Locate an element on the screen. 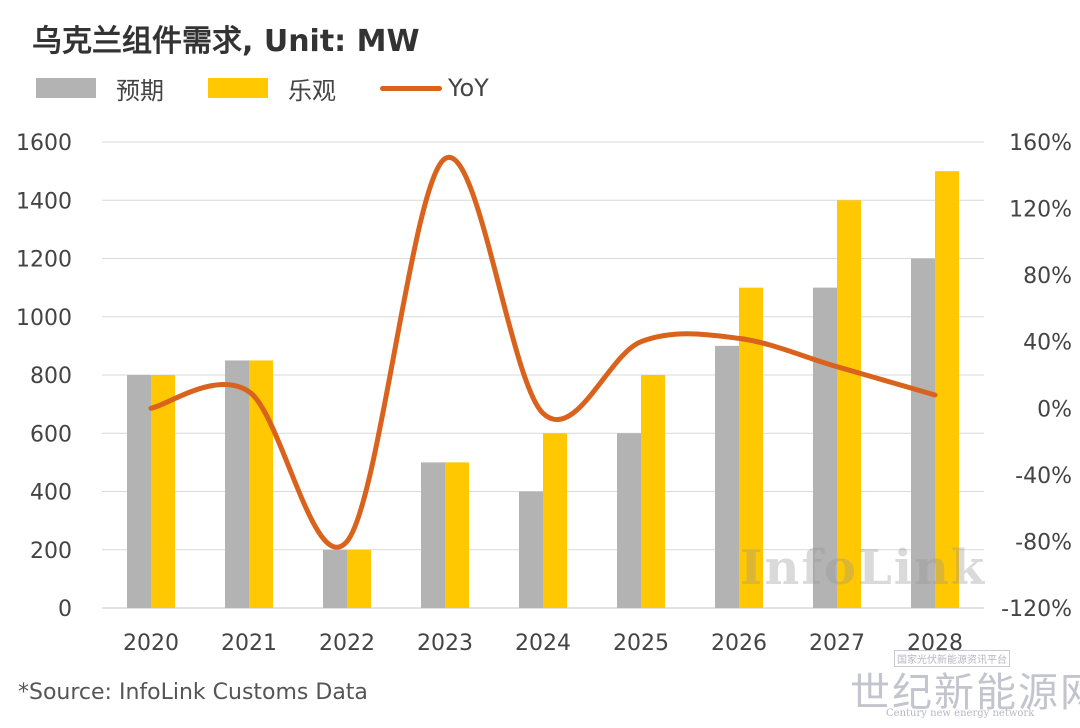 The height and width of the screenshot is (728, 1080). x-tick-label: 2024 is located at coordinates (543, 643).